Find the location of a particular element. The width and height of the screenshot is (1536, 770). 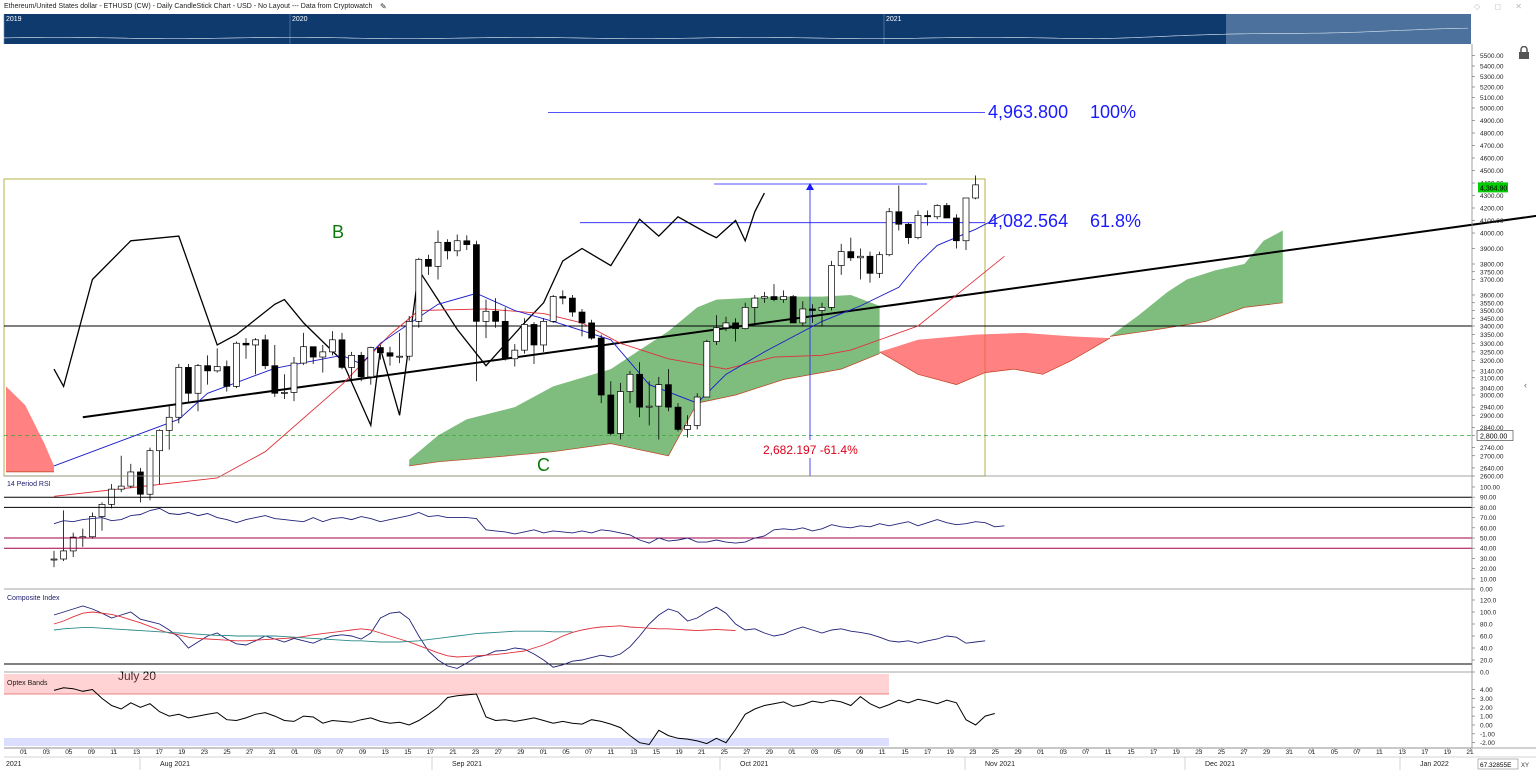

stray-label: July 20 is located at coordinates (137, 676).